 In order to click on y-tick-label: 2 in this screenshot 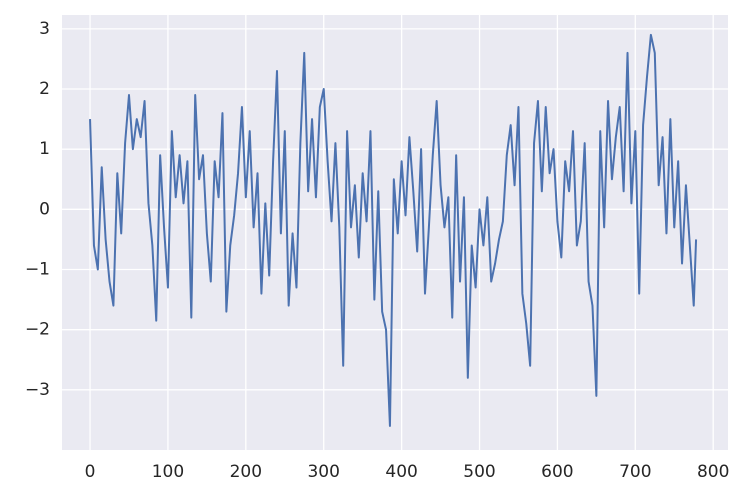, I will do `click(44, 89)`.